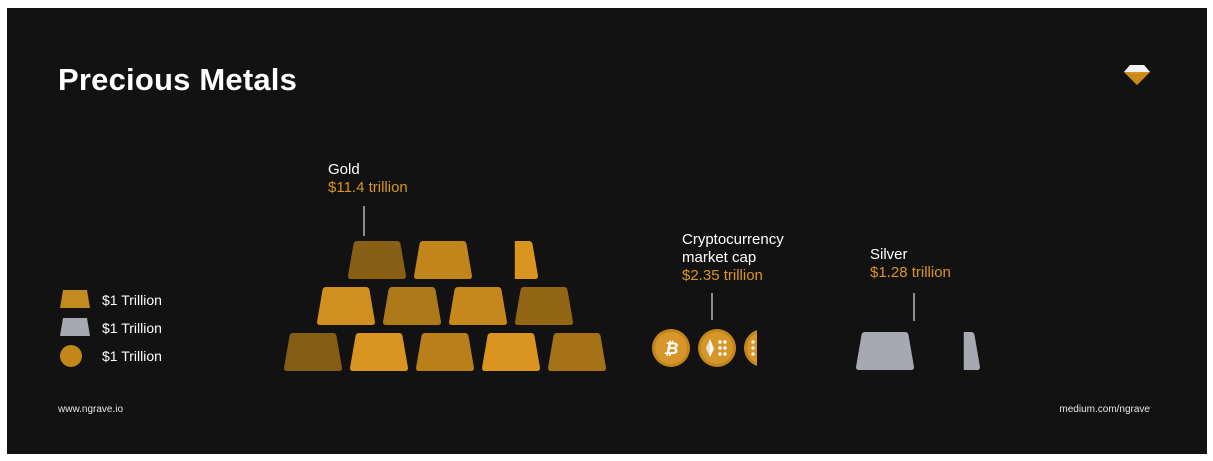  What do you see at coordinates (717, 348) in the screenshot?
I see `ethereum-icon` at bounding box center [717, 348].